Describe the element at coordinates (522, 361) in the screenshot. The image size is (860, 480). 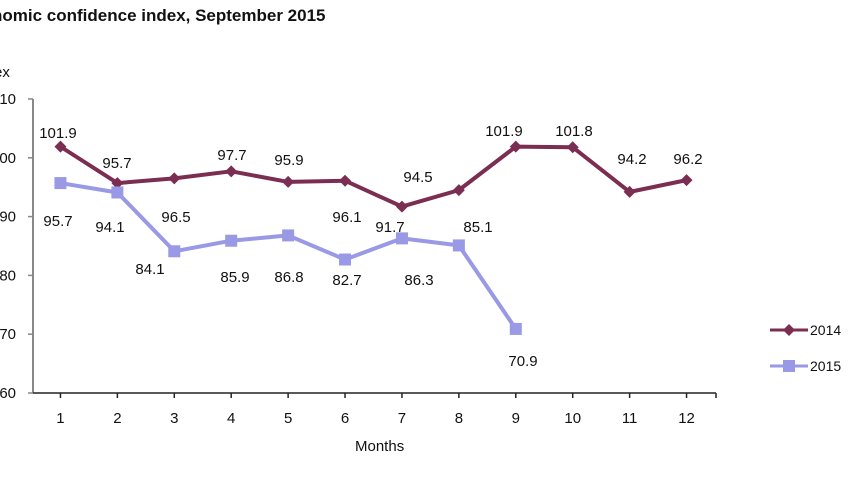
I see `data-label: 70.9` at that location.